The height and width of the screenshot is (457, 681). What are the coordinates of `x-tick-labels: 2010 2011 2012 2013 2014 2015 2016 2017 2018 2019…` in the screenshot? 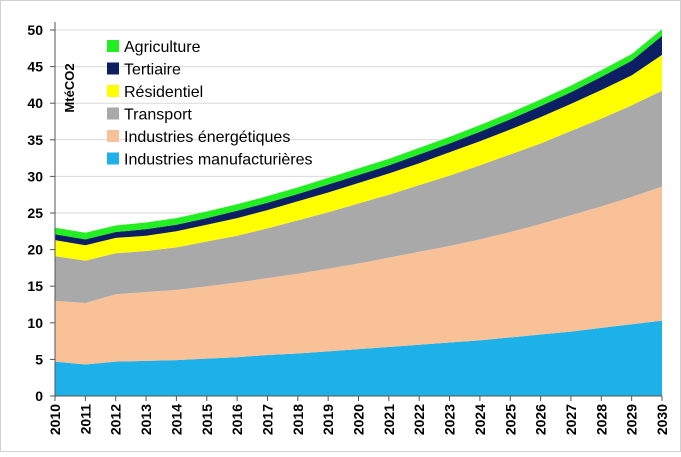 It's located at (358, 419).